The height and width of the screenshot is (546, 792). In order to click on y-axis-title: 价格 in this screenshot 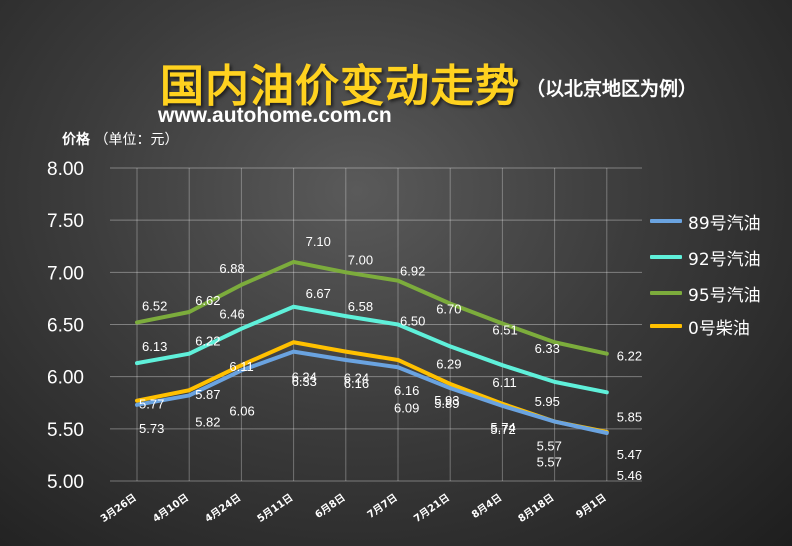, I will do `click(76, 140)`.